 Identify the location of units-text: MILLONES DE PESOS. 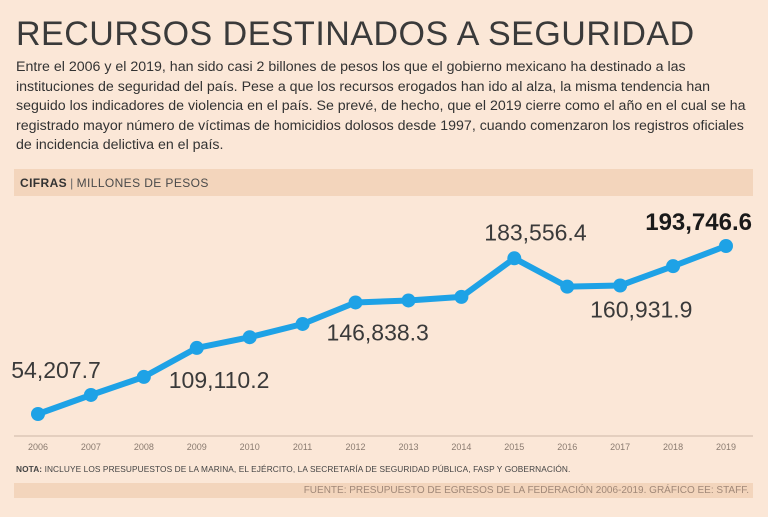
(142, 183).